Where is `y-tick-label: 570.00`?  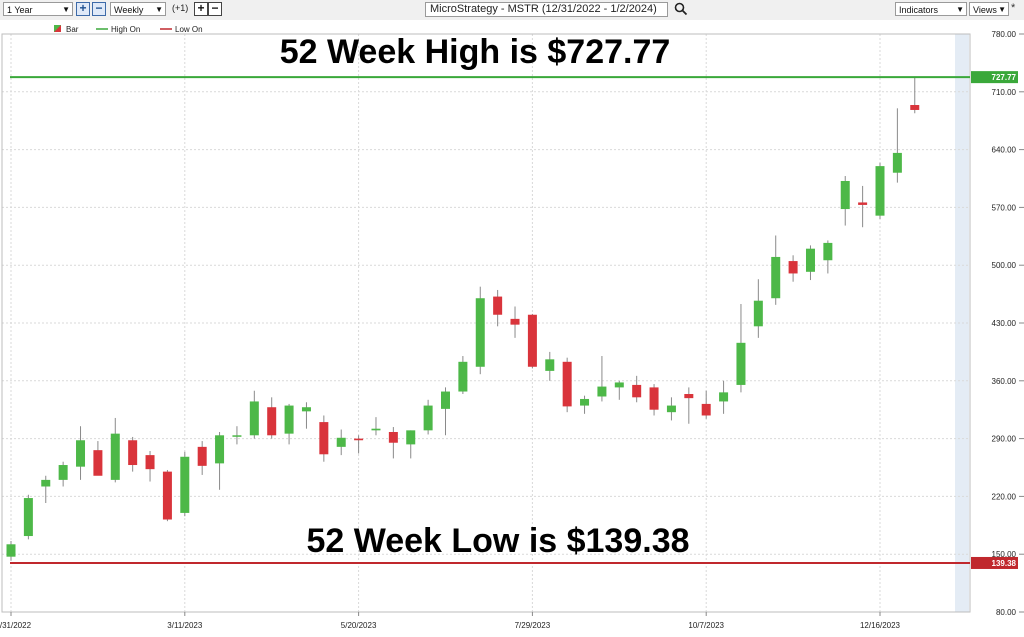 y-tick-label: 570.00 is located at coordinates (1004, 207).